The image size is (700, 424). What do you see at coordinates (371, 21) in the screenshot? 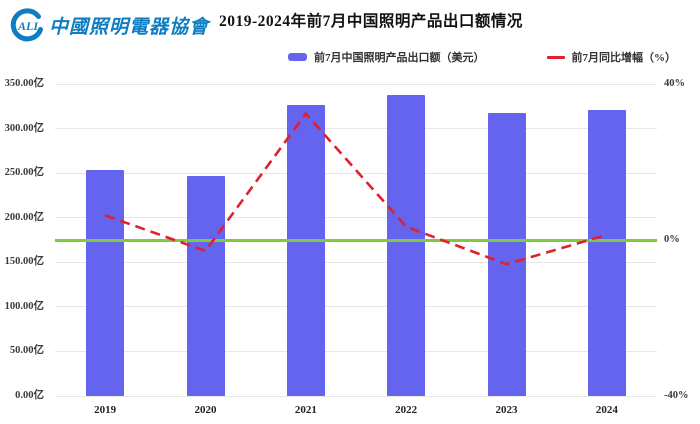
I see `page-title: 2019-2024年前7月中国照明产品出口额情况` at bounding box center [371, 21].